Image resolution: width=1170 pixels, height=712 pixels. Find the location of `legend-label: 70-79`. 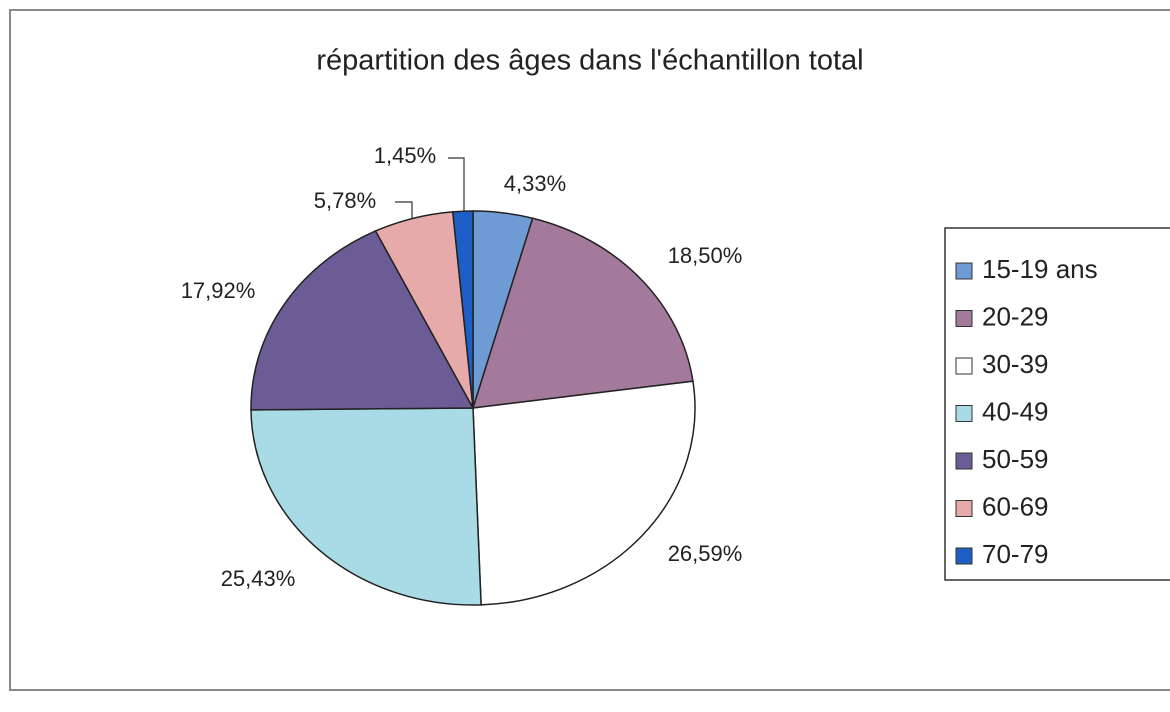

legend-label: 70-79 is located at coordinates (1015, 554).